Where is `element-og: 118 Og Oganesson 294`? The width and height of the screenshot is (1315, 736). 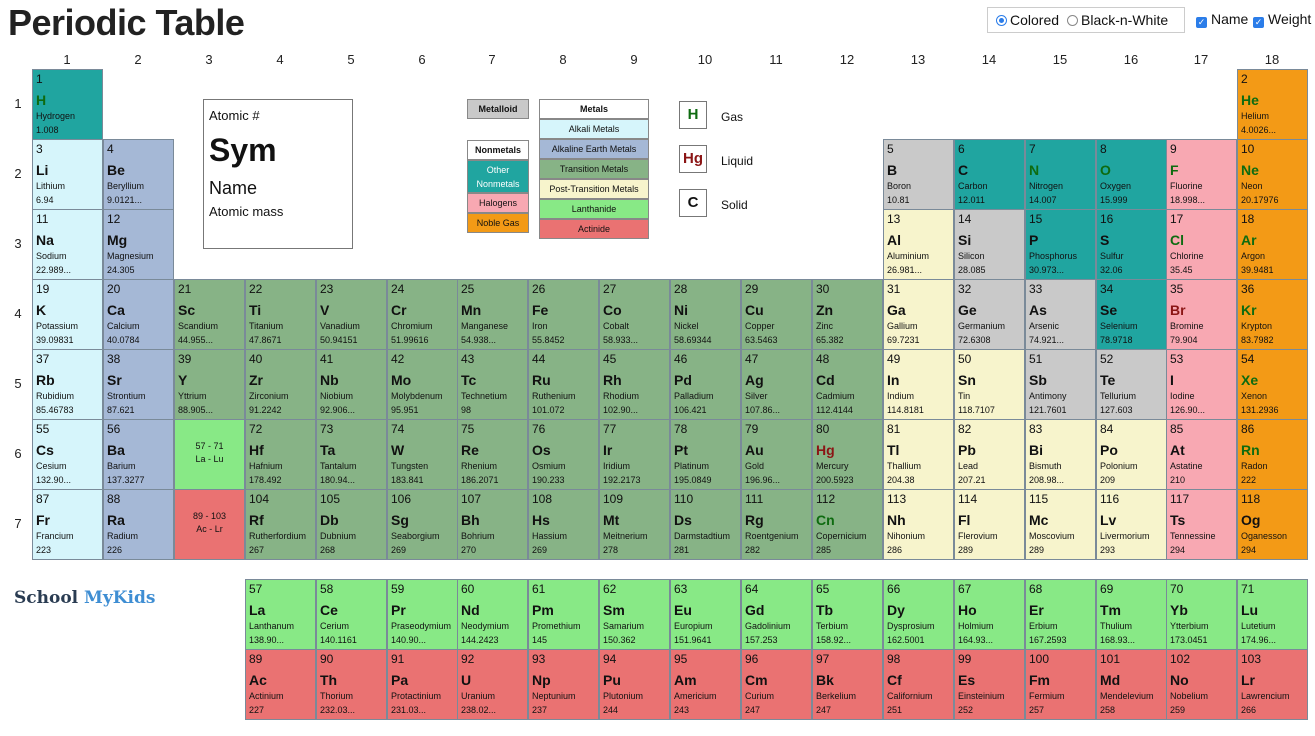 element-og: 118 Og Oganesson 294 is located at coordinates (1272, 524).